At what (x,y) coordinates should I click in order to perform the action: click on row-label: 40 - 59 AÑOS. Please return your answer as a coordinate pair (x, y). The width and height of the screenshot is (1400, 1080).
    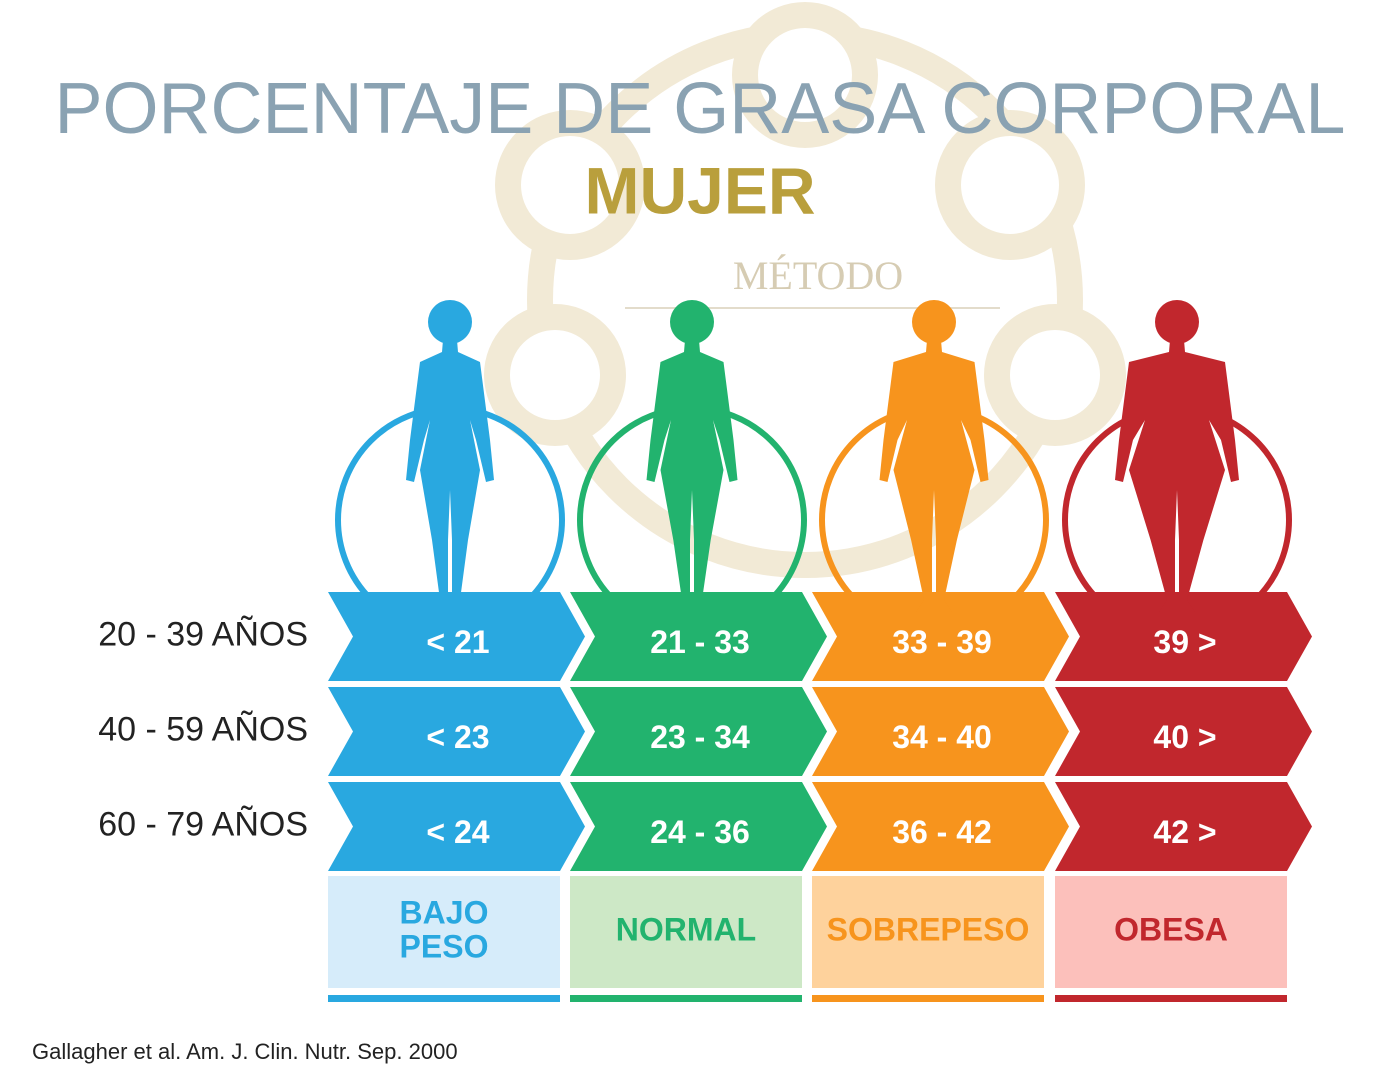
    Looking at the image, I should click on (203, 729).